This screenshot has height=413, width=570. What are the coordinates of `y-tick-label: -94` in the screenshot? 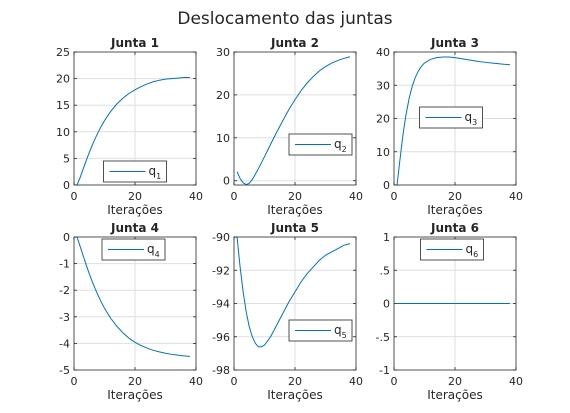 It's located at (221, 304).